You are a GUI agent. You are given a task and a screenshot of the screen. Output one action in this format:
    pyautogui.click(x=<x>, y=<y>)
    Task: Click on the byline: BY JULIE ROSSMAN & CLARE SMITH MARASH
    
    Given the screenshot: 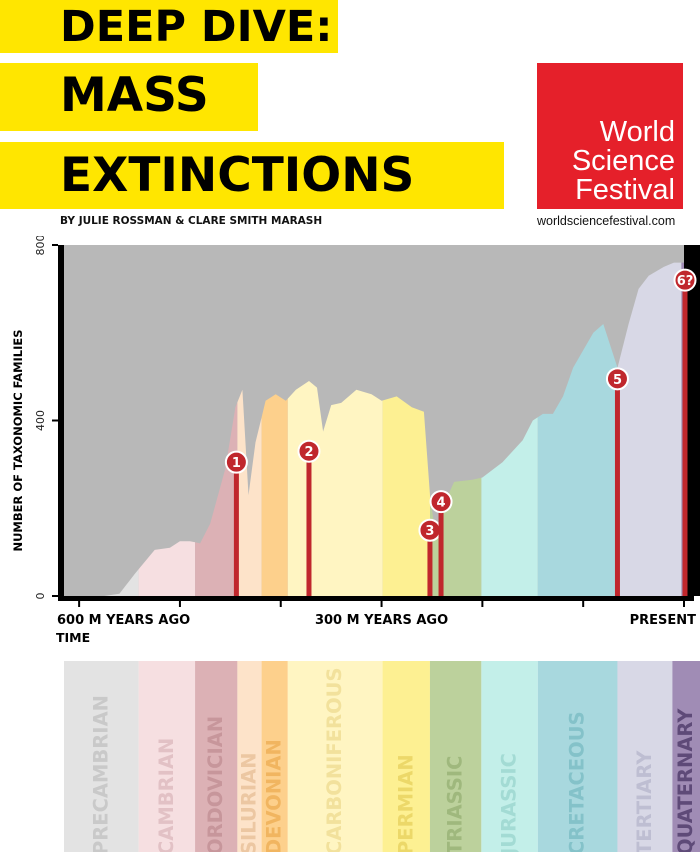 What is the action you would take?
    pyautogui.click(x=191, y=221)
    